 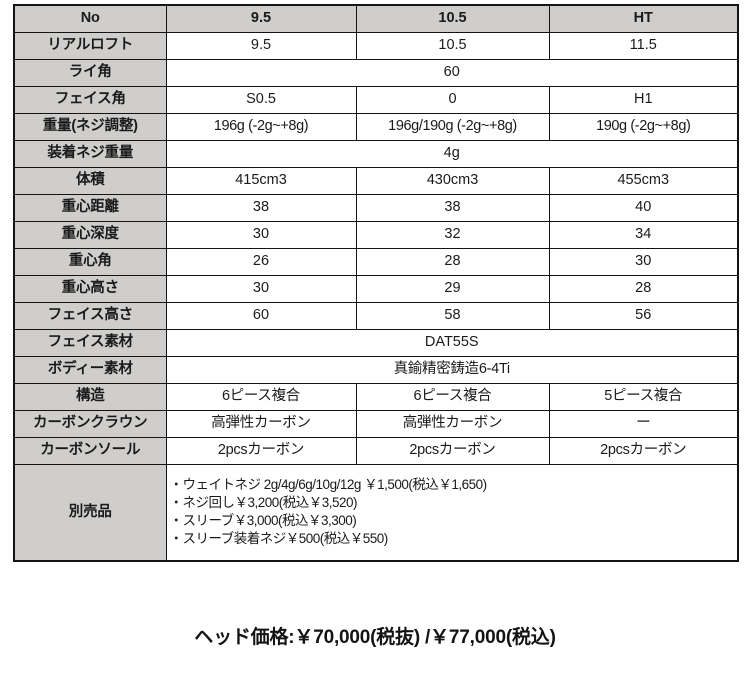 I want to click on column-header-105: 10.5, so click(x=452, y=18).